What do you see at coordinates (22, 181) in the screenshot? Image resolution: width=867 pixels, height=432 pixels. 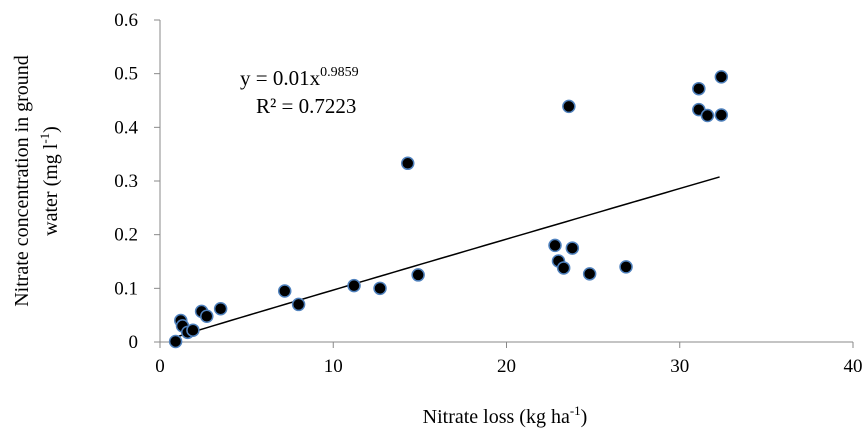 I see `y-axis-title-line1: Nitrate concentration in ground` at bounding box center [22, 181].